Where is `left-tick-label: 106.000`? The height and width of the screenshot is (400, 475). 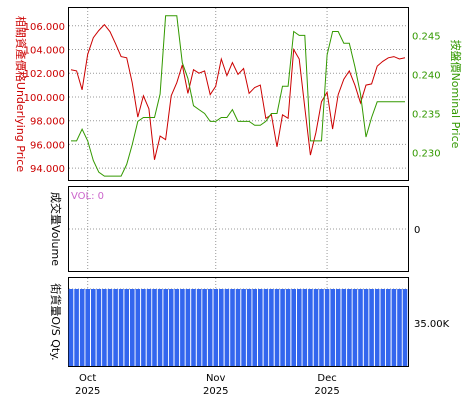
left-tick-label: 106.000 is located at coordinates (44, 27).